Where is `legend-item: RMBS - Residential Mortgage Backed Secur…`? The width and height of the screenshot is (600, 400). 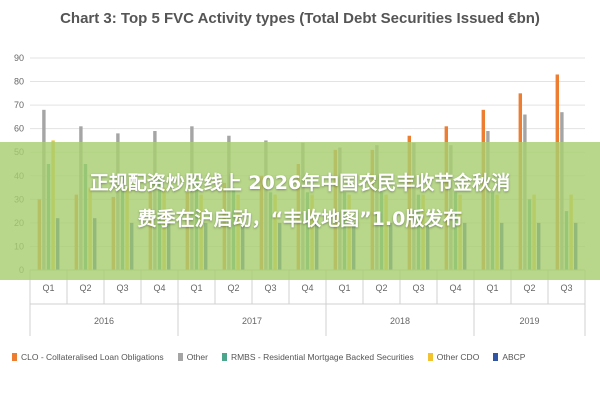 legend-item: RMBS - Residential Mortgage Backed Secur… is located at coordinates (317, 357).